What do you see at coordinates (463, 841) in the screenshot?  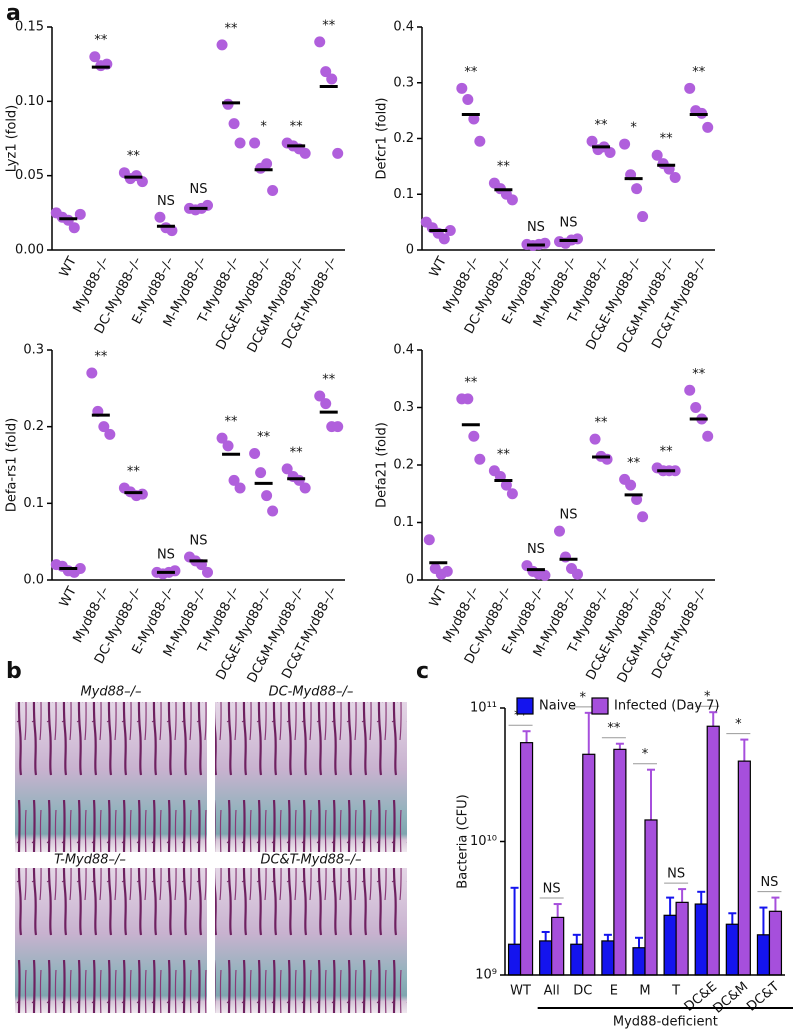 I see `y-axis-label: Bacteria (CFU)` at bounding box center [463, 841].